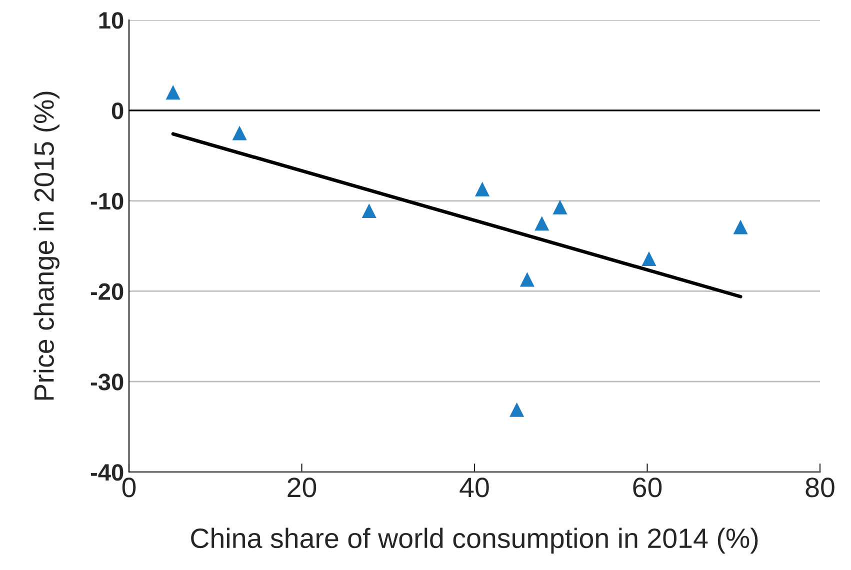  I want to click on y-tick-label: -20, so click(107, 291).